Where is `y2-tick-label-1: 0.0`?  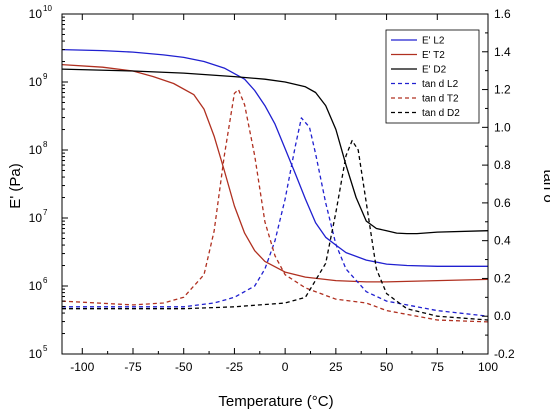
y2-tick-label-1: 0.0 is located at coordinates (502, 316).